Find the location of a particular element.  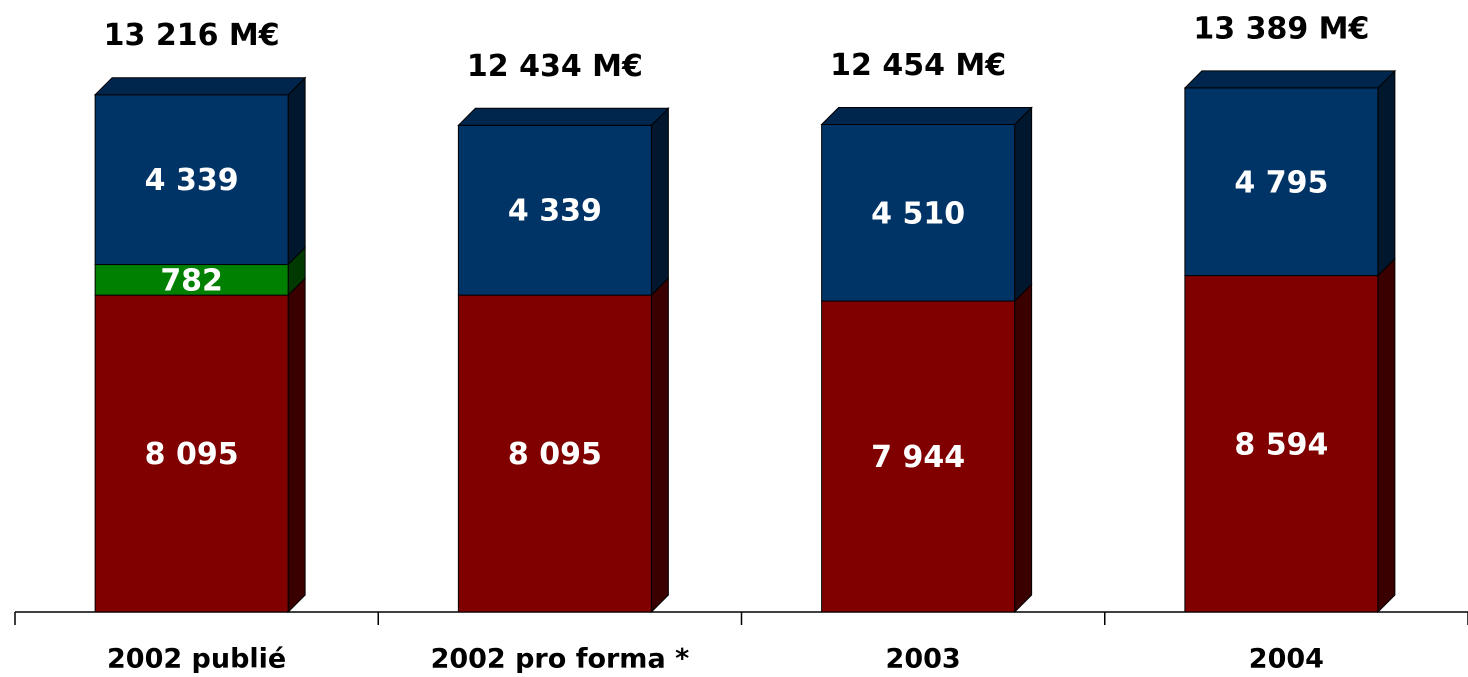

x-tick-label: 2004 is located at coordinates (1286, 659).